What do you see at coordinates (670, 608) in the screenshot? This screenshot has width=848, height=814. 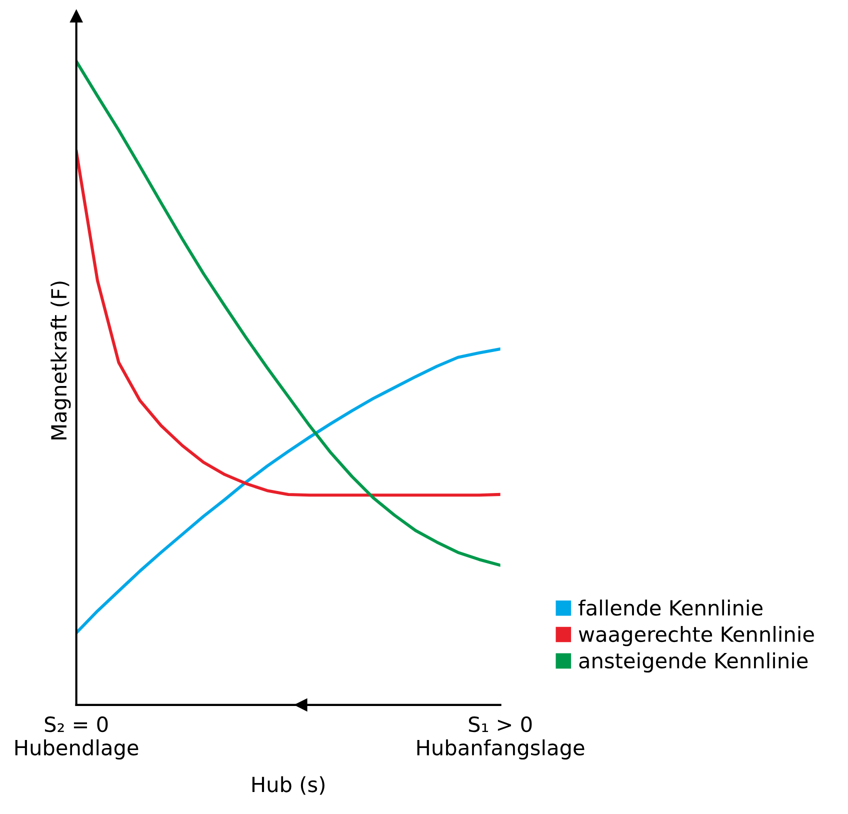 I see `legend-label: fallende Kennlinie` at bounding box center [670, 608].